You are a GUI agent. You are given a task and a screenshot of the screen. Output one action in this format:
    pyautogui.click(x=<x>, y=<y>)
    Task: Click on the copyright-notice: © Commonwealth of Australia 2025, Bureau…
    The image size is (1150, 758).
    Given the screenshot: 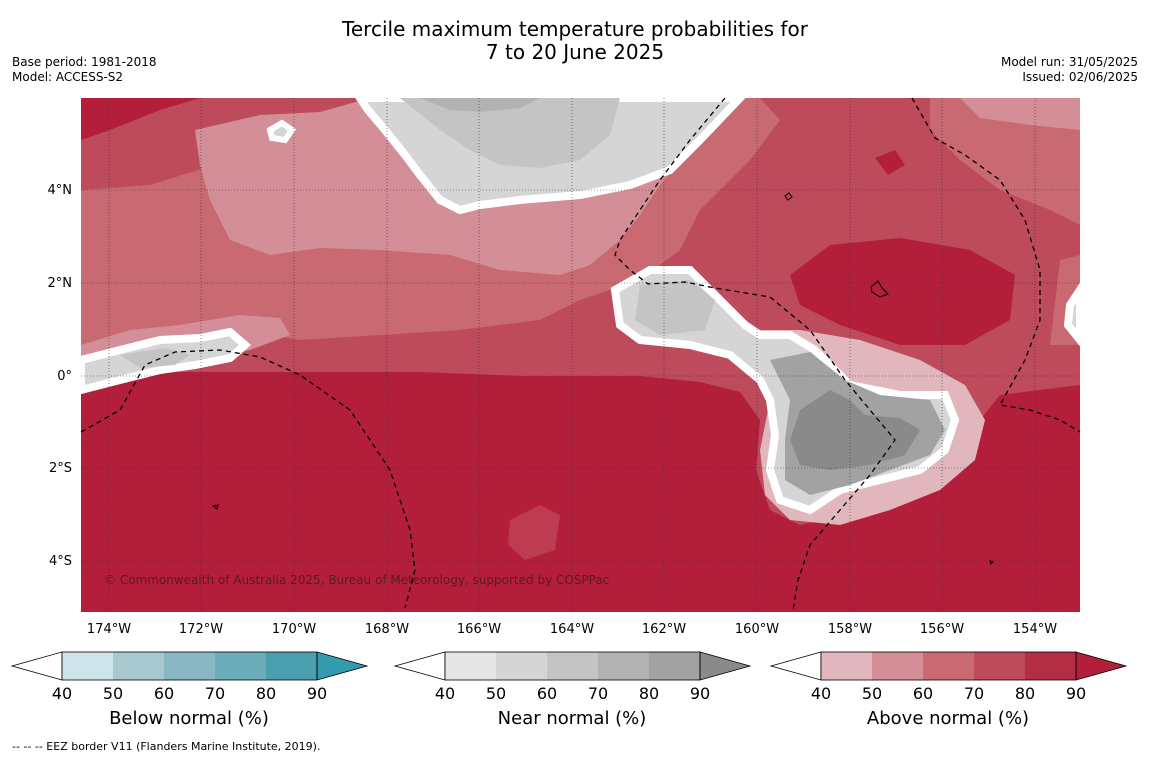 What is the action you would take?
    pyautogui.click(x=357, y=580)
    